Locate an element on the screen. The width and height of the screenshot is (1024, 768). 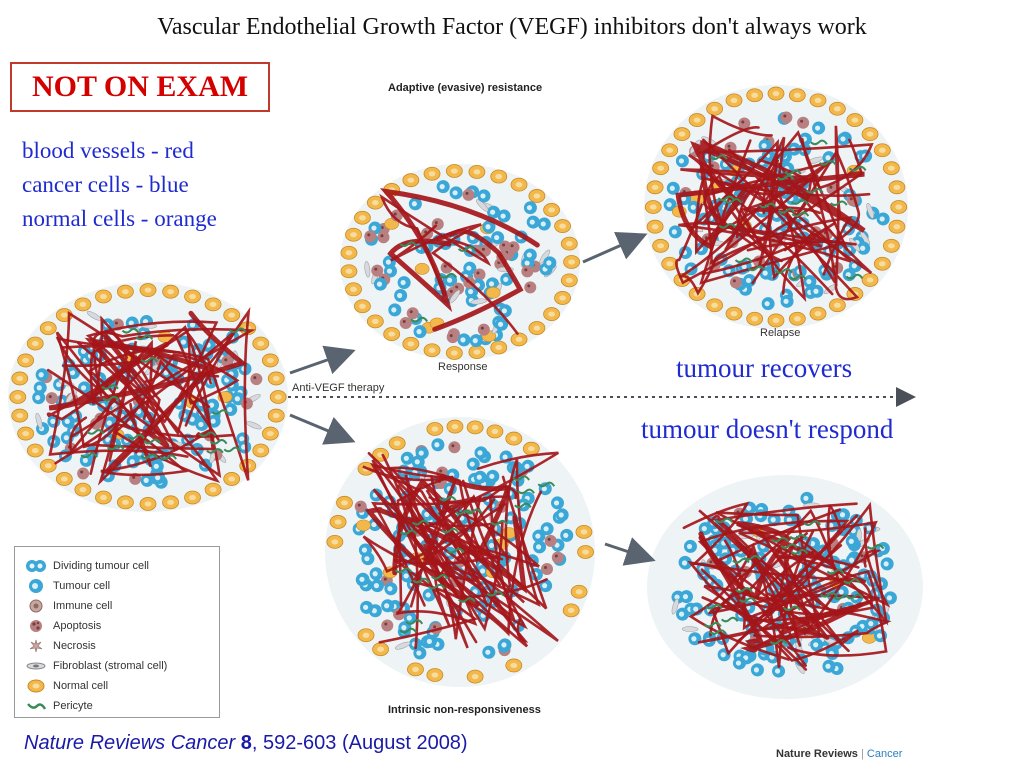
nature-reviews-logo: Nature Reviews | Cancer is located at coordinates (839, 754).